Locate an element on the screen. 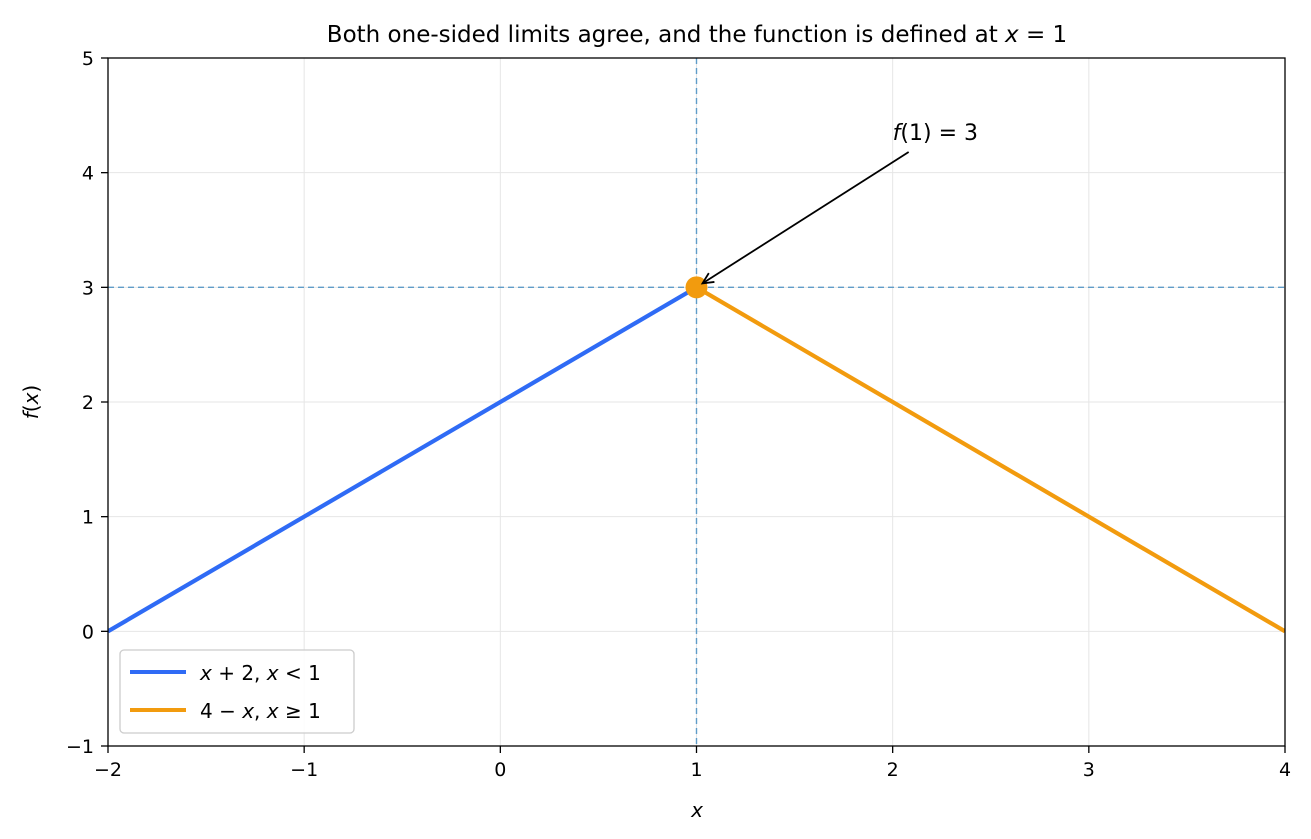 The height and width of the screenshot is (839, 1311). y-tick-label: 1 is located at coordinates (88, 518).